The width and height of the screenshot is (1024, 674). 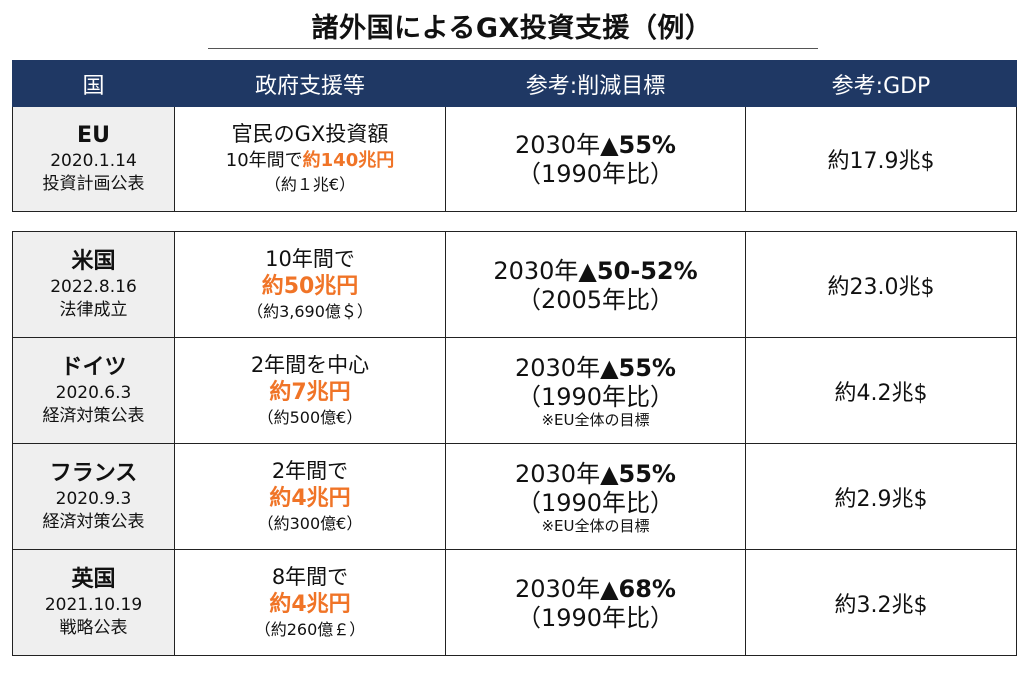 I want to click on country-note: 戦略公表, so click(x=93, y=627).